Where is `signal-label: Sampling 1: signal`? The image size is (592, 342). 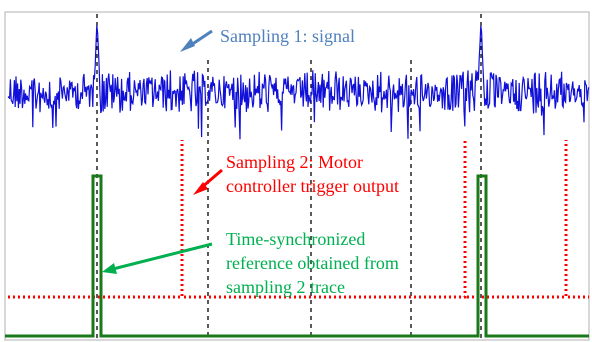
signal-label: Sampling 1: signal is located at coordinates (287, 36).